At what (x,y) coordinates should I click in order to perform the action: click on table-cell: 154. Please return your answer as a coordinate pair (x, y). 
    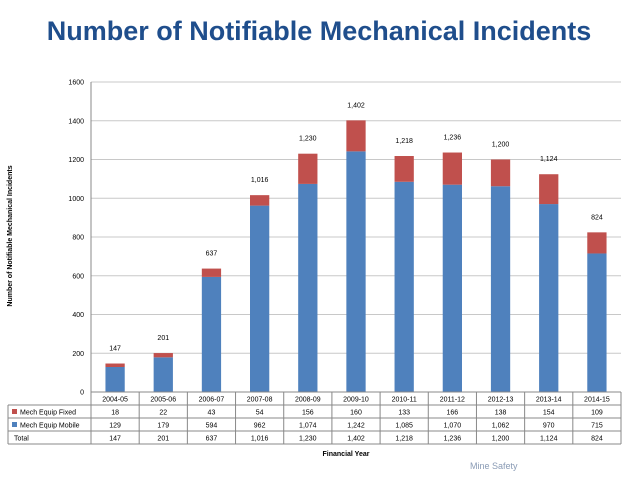
    Looking at the image, I should click on (549, 413).